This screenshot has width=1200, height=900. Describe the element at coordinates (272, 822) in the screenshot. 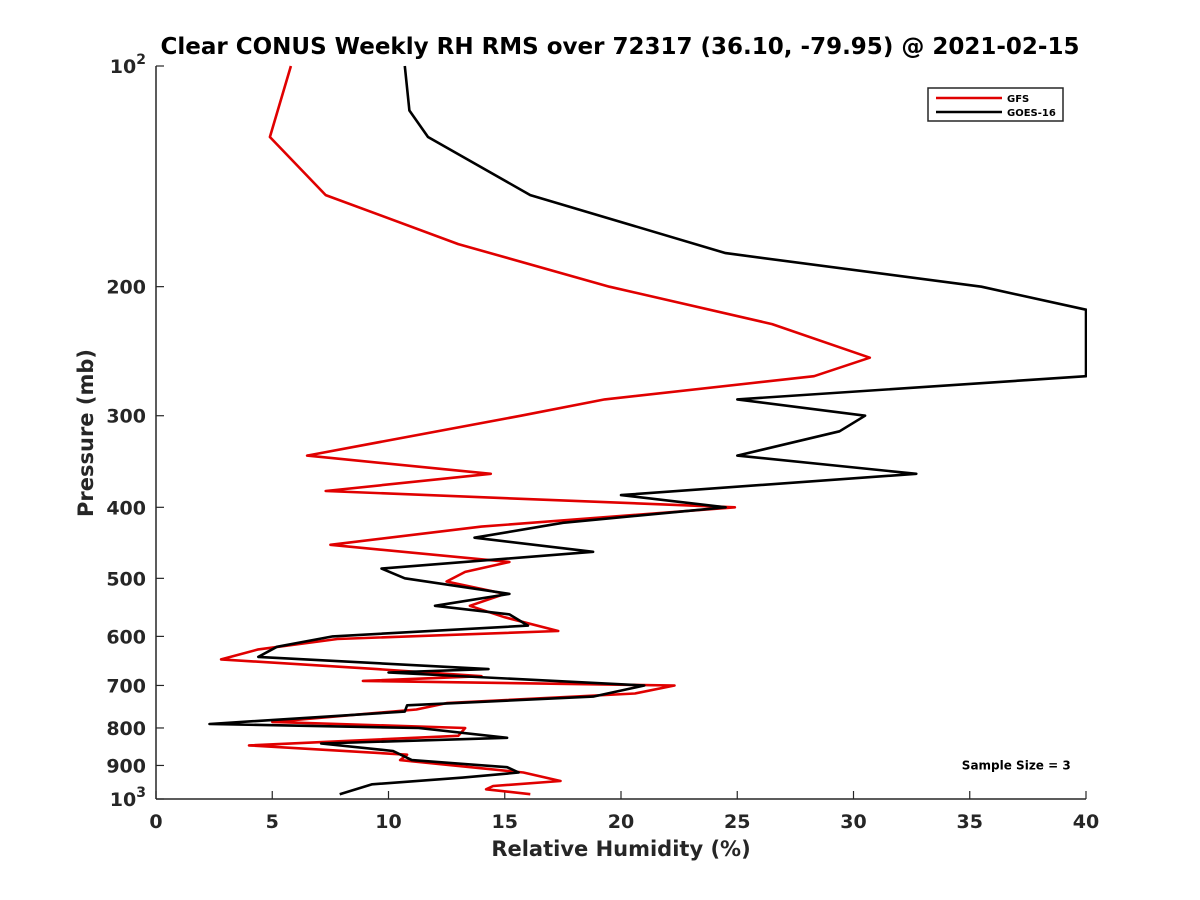

I see `x-tick-label: 5` at that location.